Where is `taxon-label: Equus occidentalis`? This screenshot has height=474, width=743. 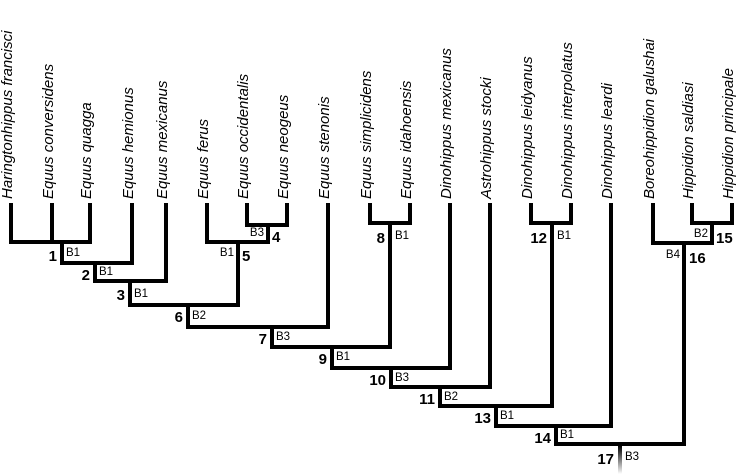
taxon-label: Equus occidentalis is located at coordinates (243, 136).